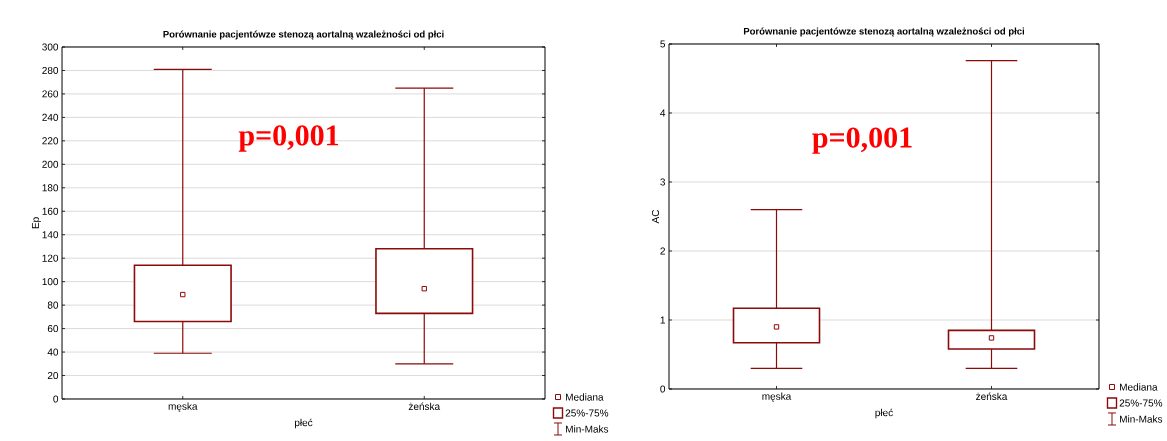  Describe the element at coordinates (50, 164) in the screenshot. I see `y-tick-label: 200` at that location.